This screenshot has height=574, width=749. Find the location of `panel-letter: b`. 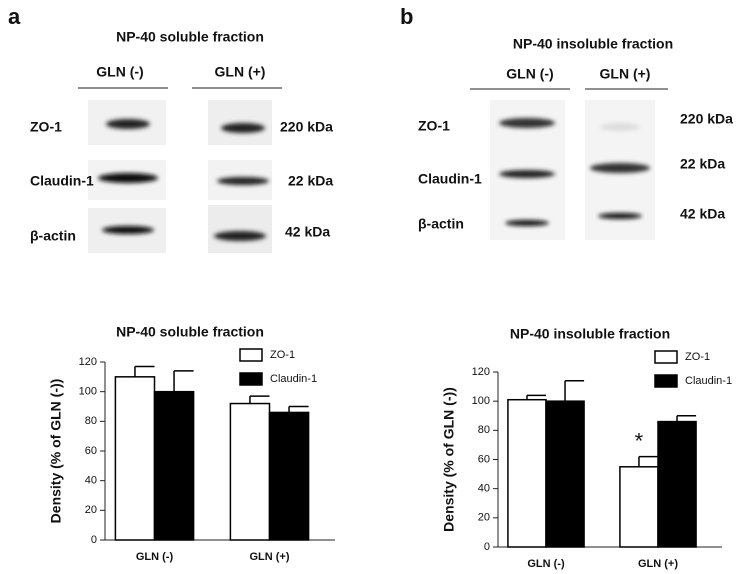

panel-letter: b is located at coordinates (406, 16).